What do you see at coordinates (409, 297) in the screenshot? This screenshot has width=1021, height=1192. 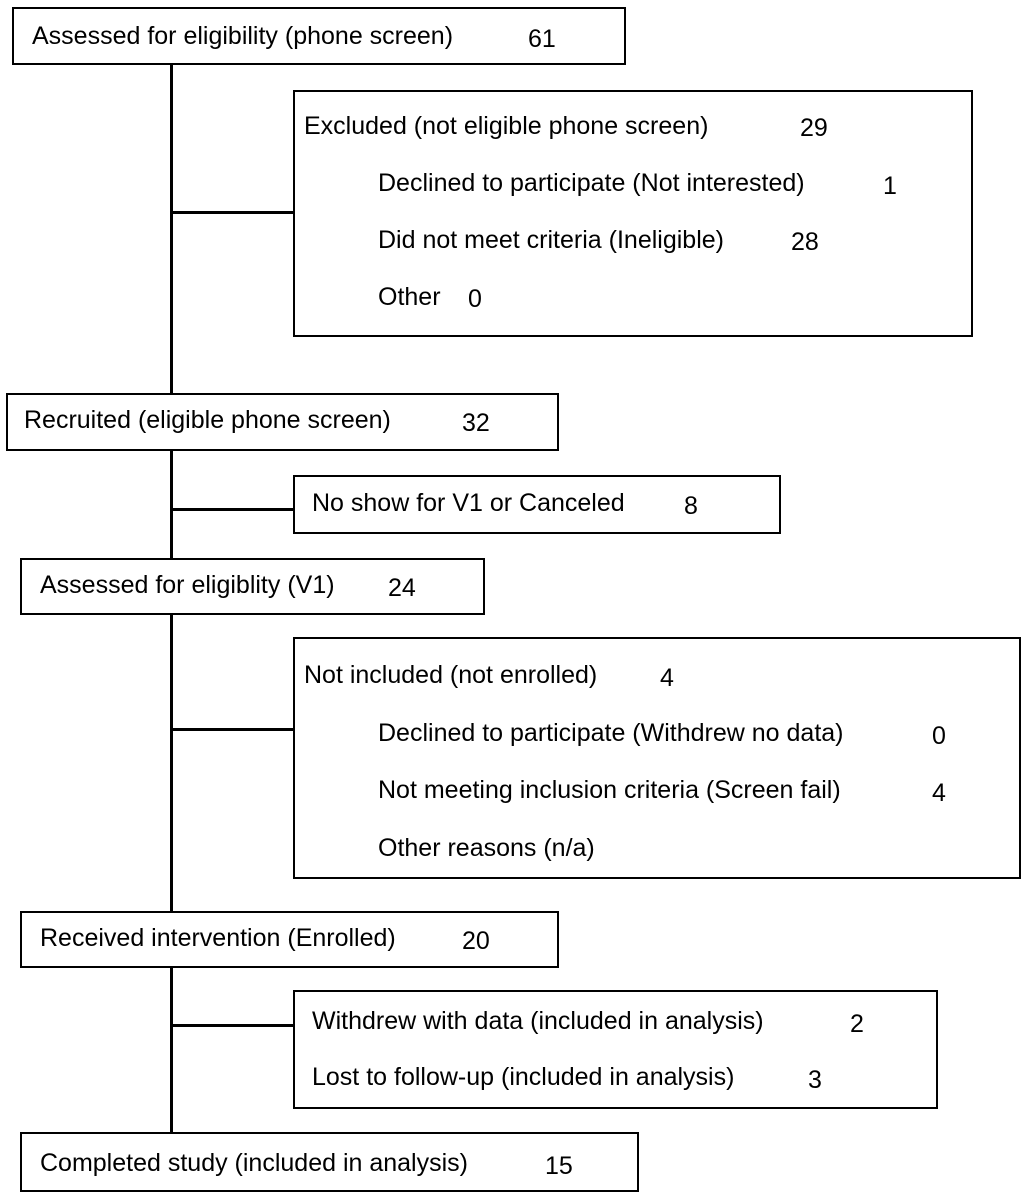 I see `excluded-item-label: Other` at bounding box center [409, 297].